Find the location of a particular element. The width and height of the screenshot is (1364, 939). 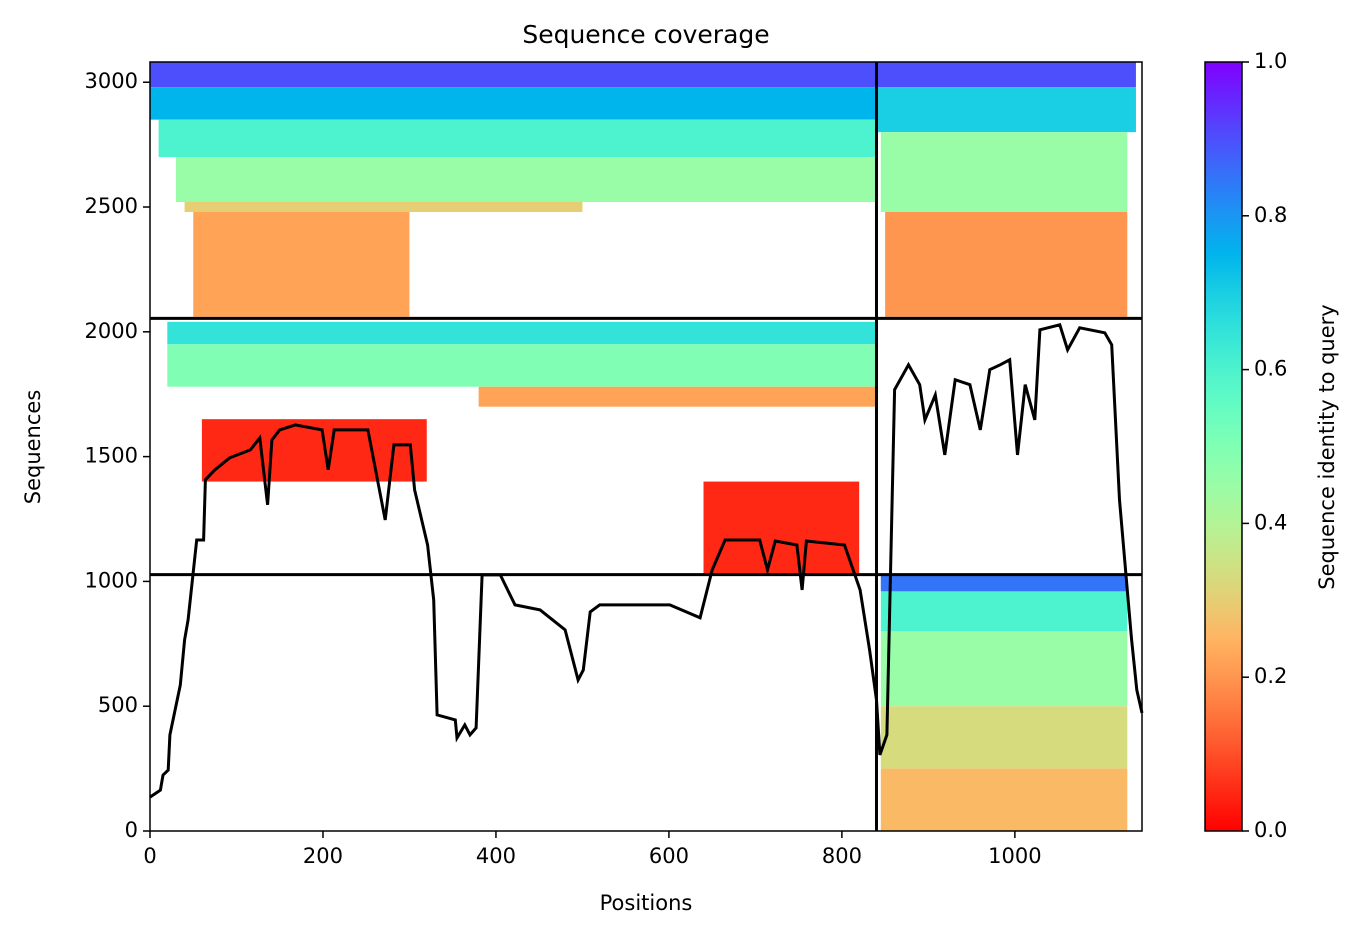

y-tick-label: 2000 is located at coordinates (111, 331).